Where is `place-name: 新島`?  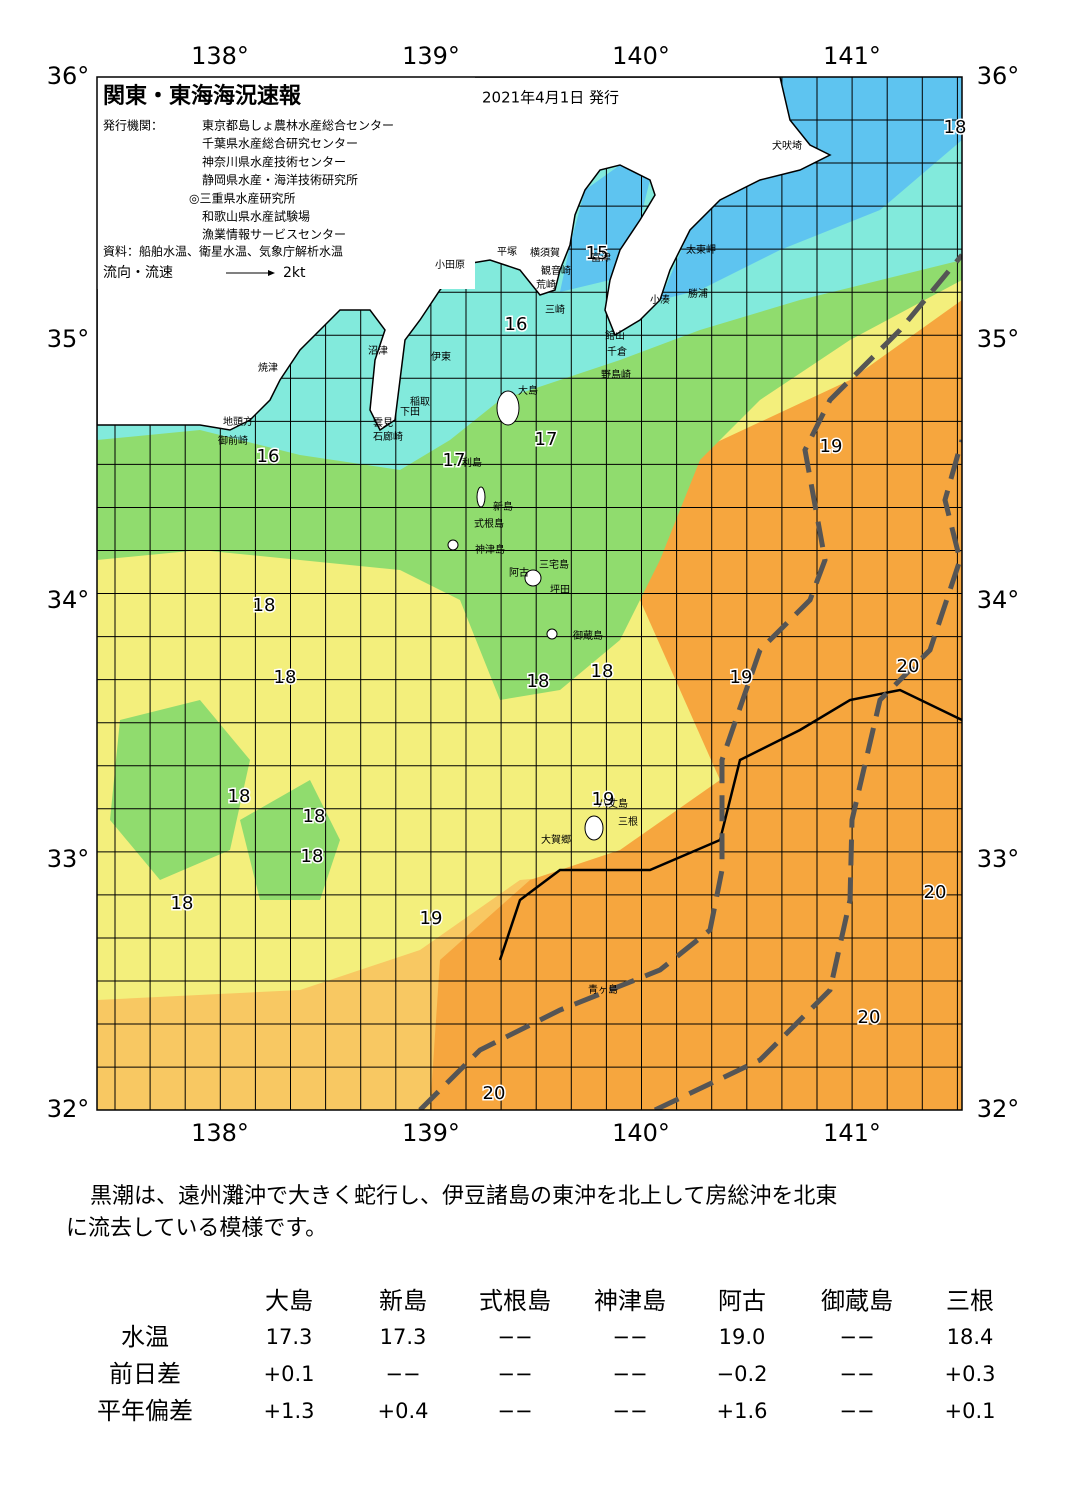
place-name: 新島 is located at coordinates (503, 506).